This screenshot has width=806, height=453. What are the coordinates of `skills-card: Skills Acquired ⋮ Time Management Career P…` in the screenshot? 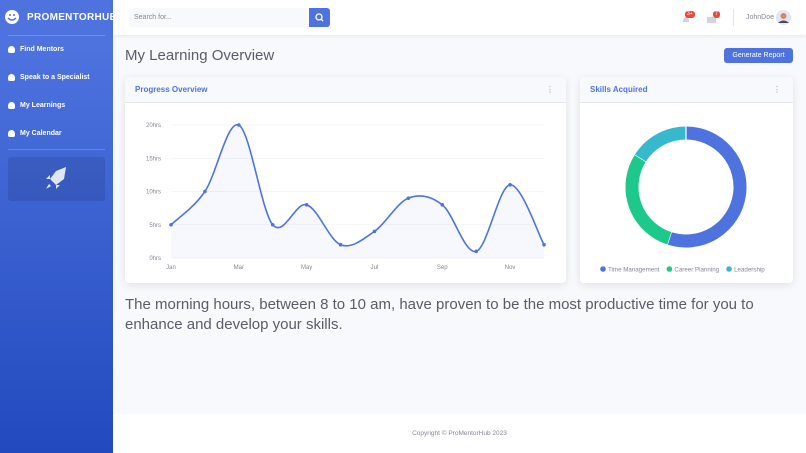 It's located at (686, 180).